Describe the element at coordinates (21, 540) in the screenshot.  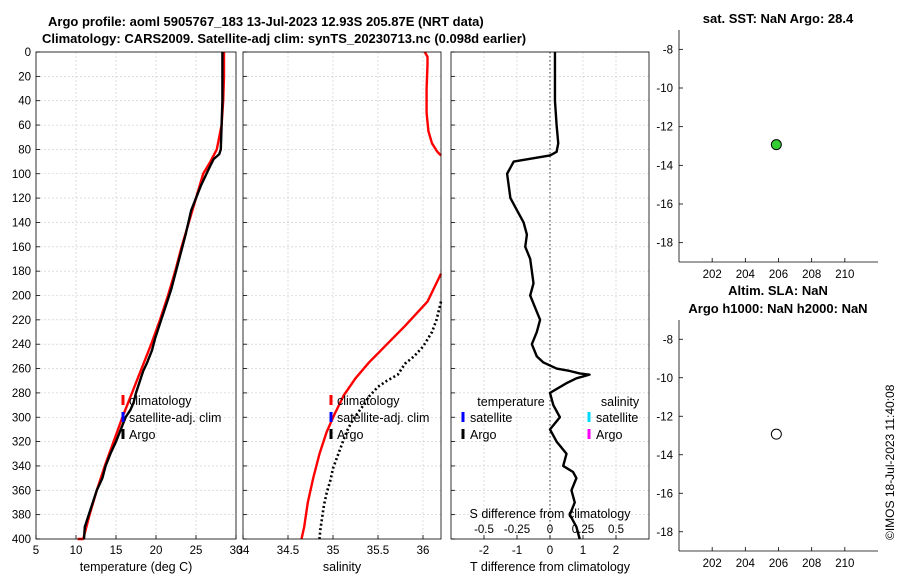
I see `temperature-ytick-label: 400` at that location.